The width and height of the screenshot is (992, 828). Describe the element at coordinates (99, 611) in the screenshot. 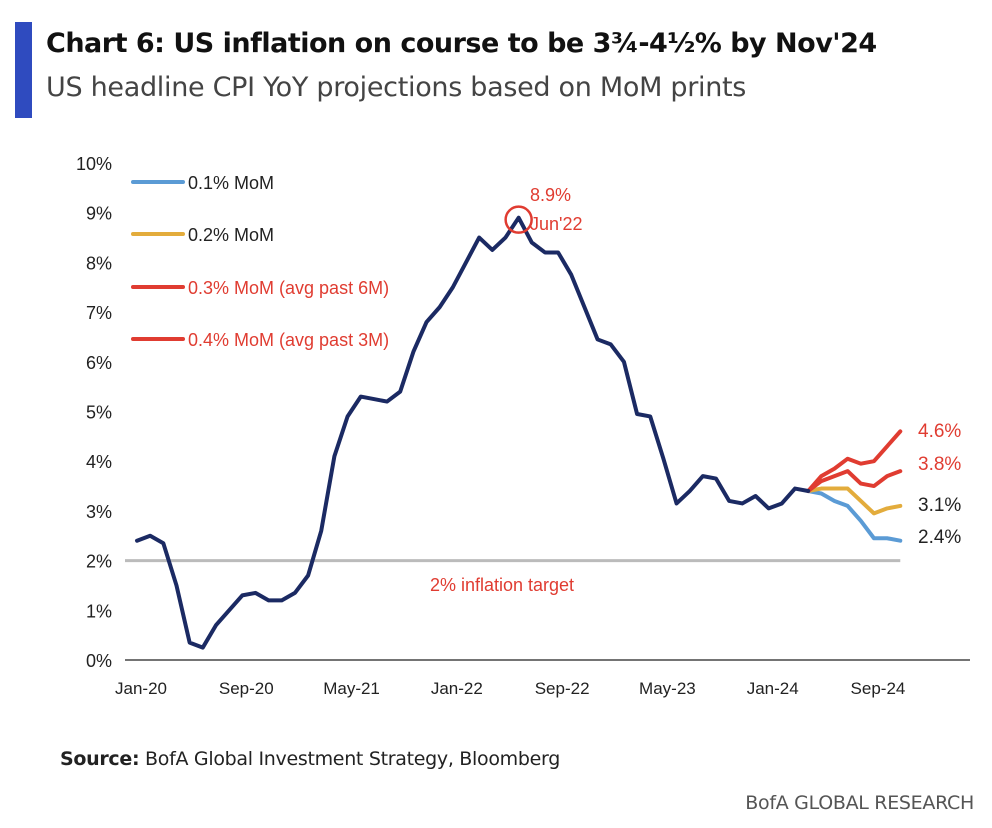

I see `y-tick-label: 1%` at that location.